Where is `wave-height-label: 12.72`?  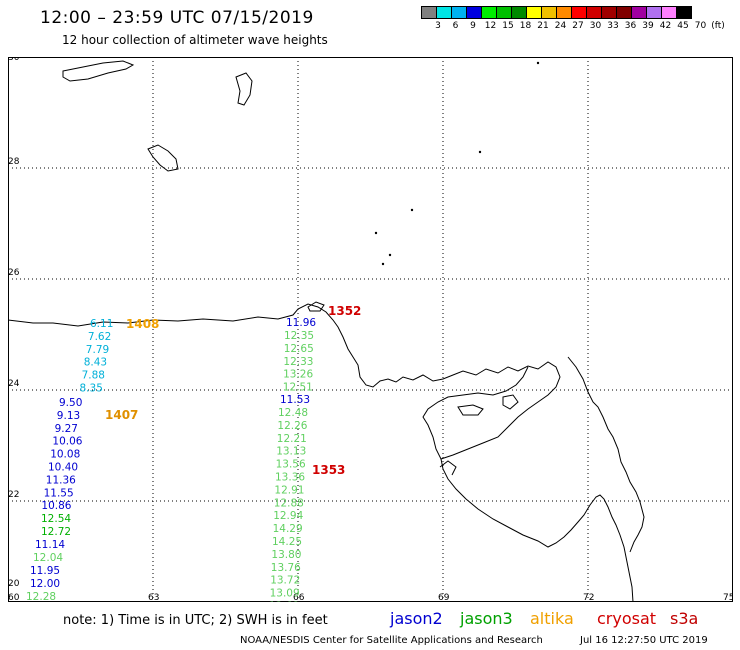 wave-height-label: 12.72 is located at coordinates (56, 532).